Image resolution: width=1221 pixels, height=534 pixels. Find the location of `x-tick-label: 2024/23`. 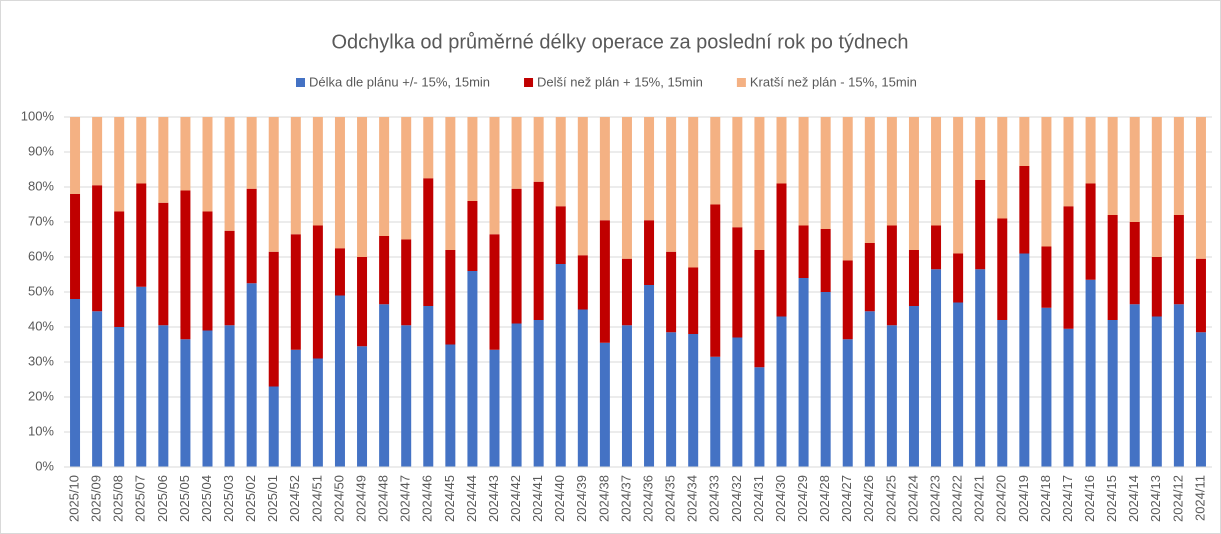

x-tick-label: 2024/23 is located at coordinates (934, 498).